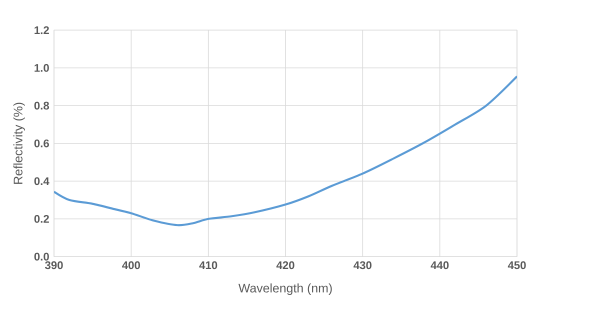 This screenshot has width=593, height=316. I want to click on y-tick-label: 1.2, so click(41, 30).